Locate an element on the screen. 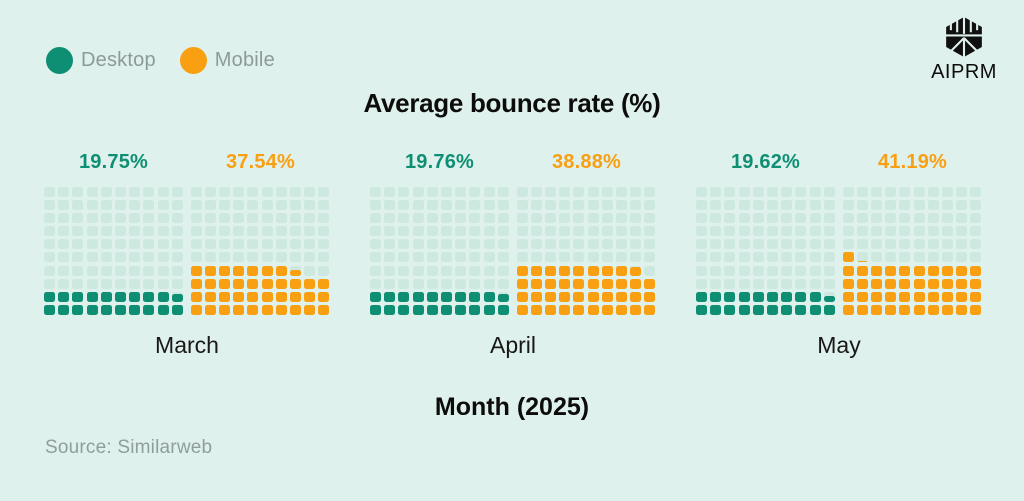 The image size is (1024, 501). waffle-cell-partial-fill is located at coordinates (862, 261).